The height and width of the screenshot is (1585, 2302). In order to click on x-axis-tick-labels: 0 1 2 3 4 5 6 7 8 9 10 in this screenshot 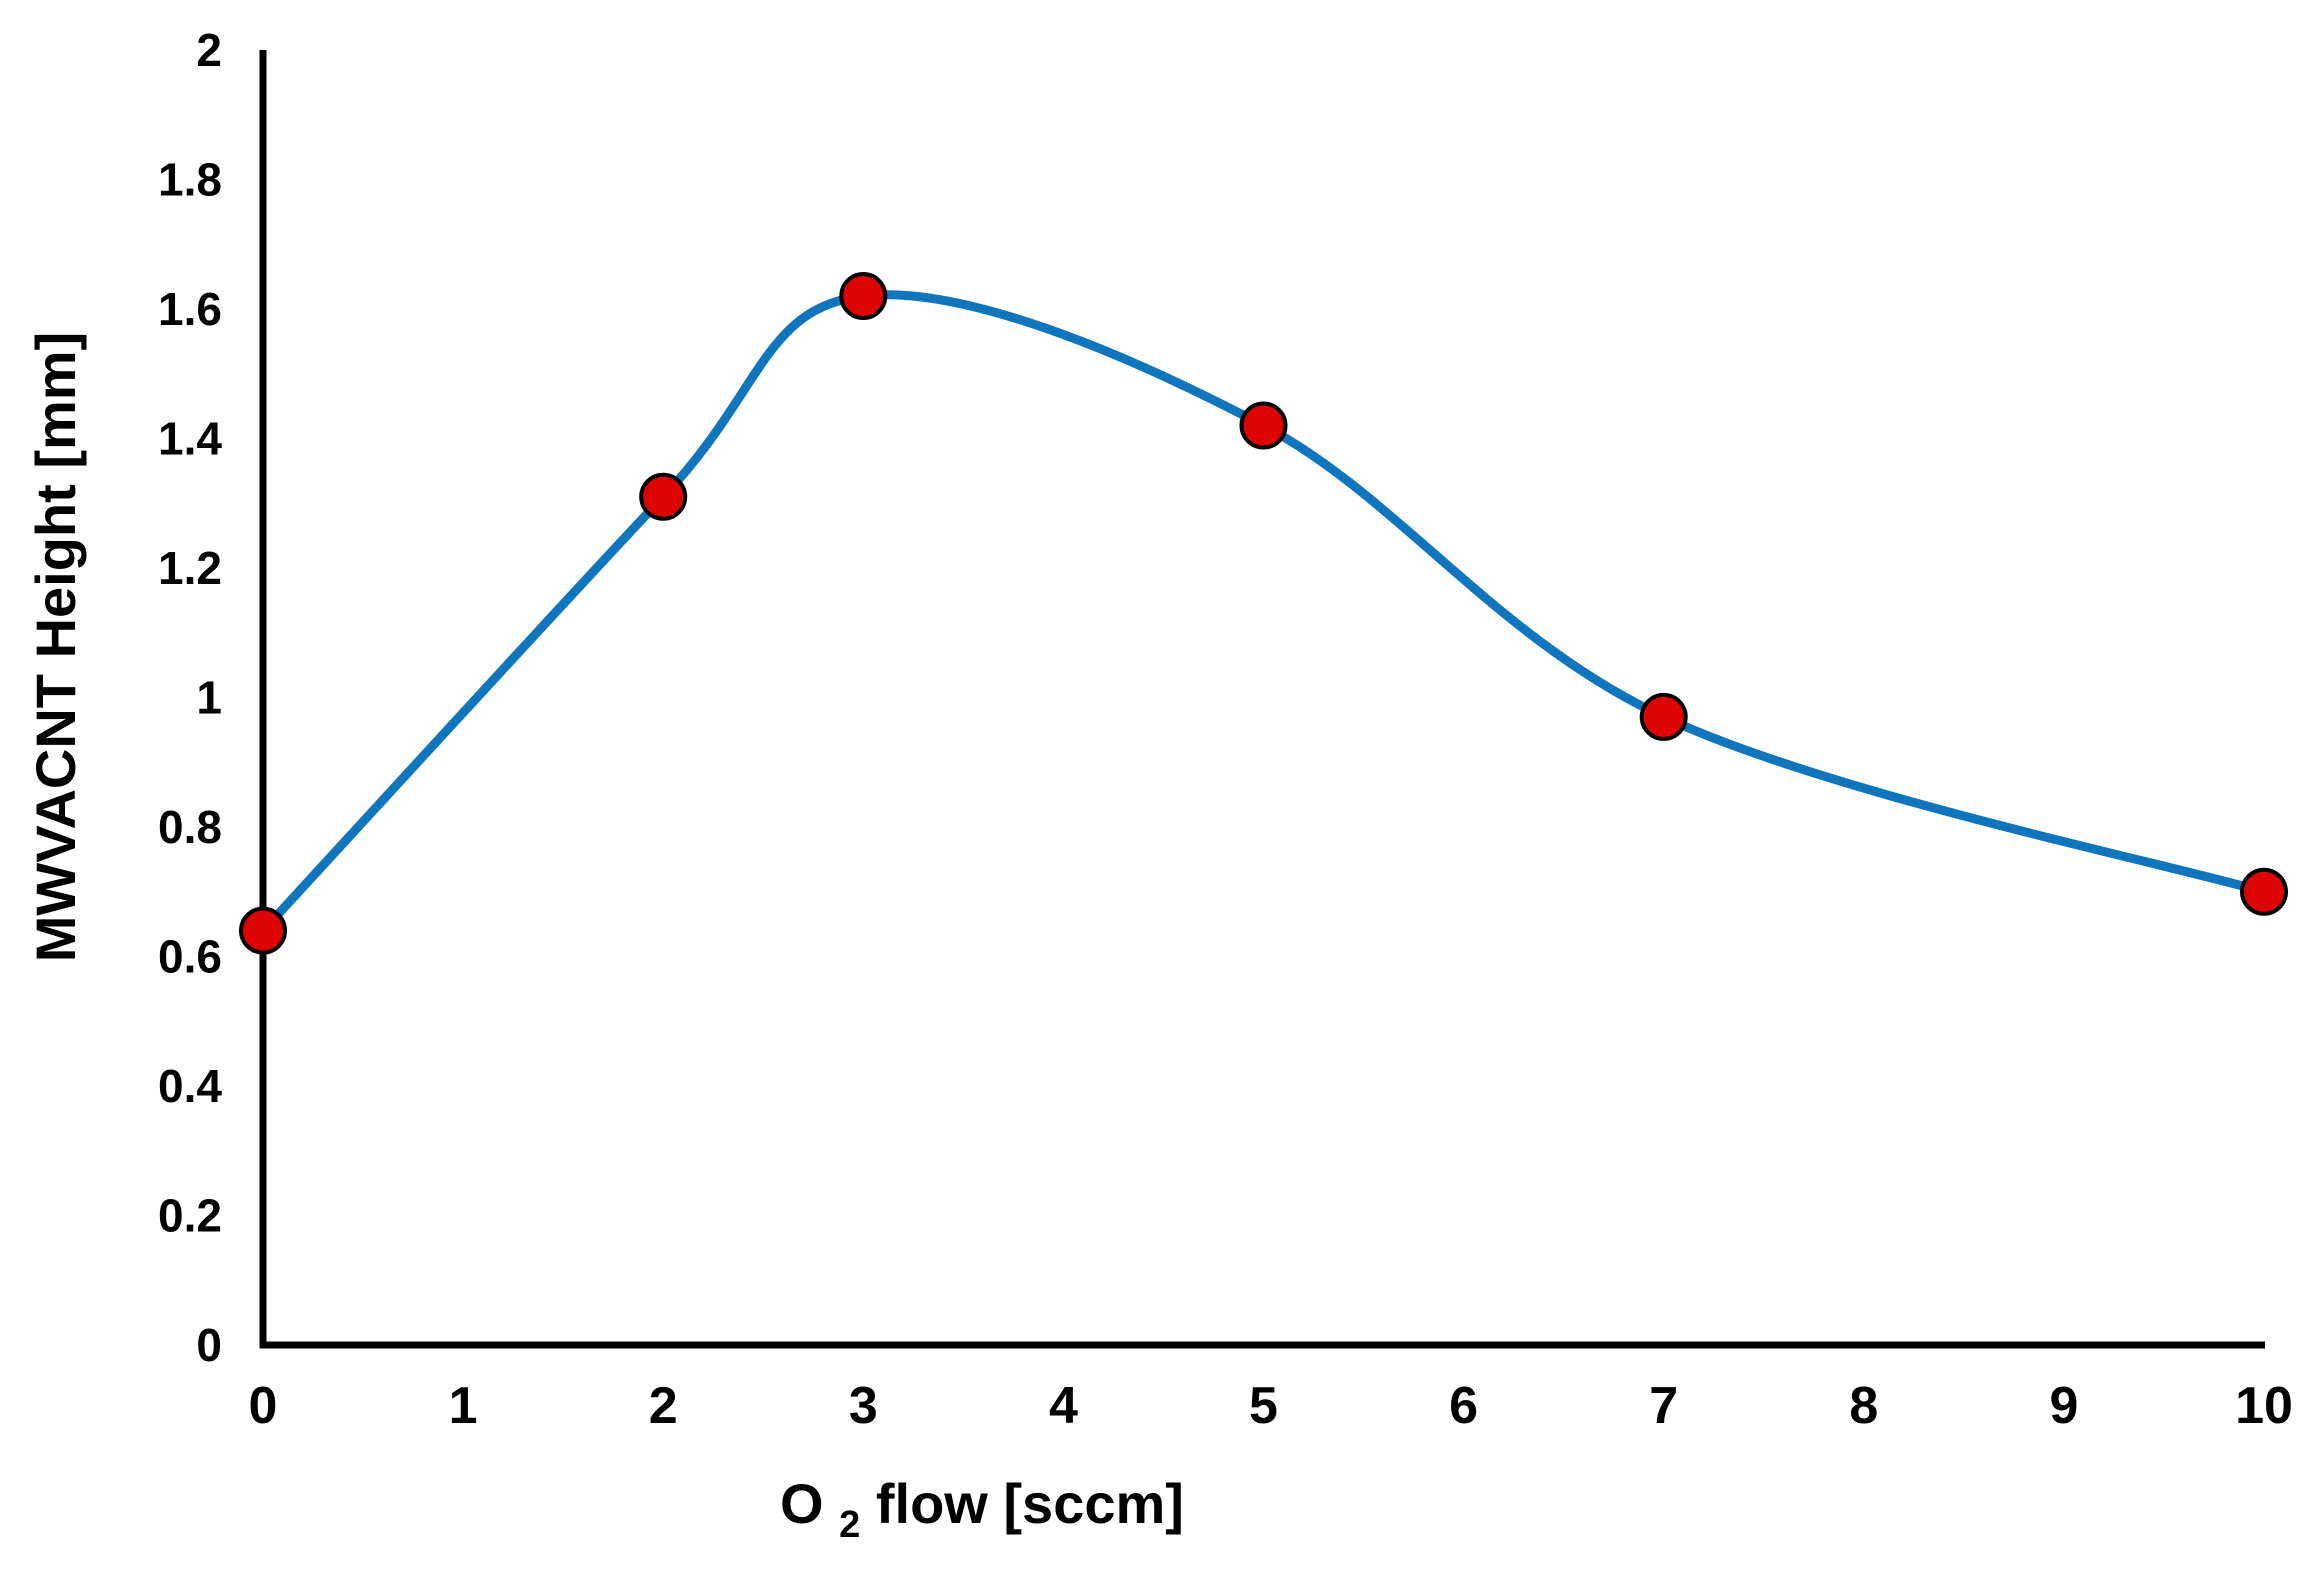, I will do `click(1271, 1406)`.